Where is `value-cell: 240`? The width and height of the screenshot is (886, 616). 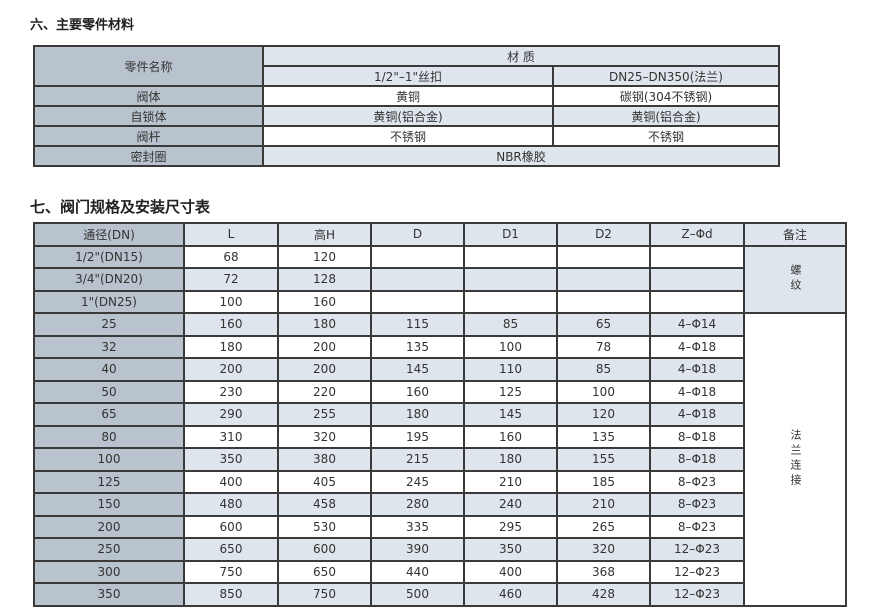 value-cell: 240 is located at coordinates (510, 504).